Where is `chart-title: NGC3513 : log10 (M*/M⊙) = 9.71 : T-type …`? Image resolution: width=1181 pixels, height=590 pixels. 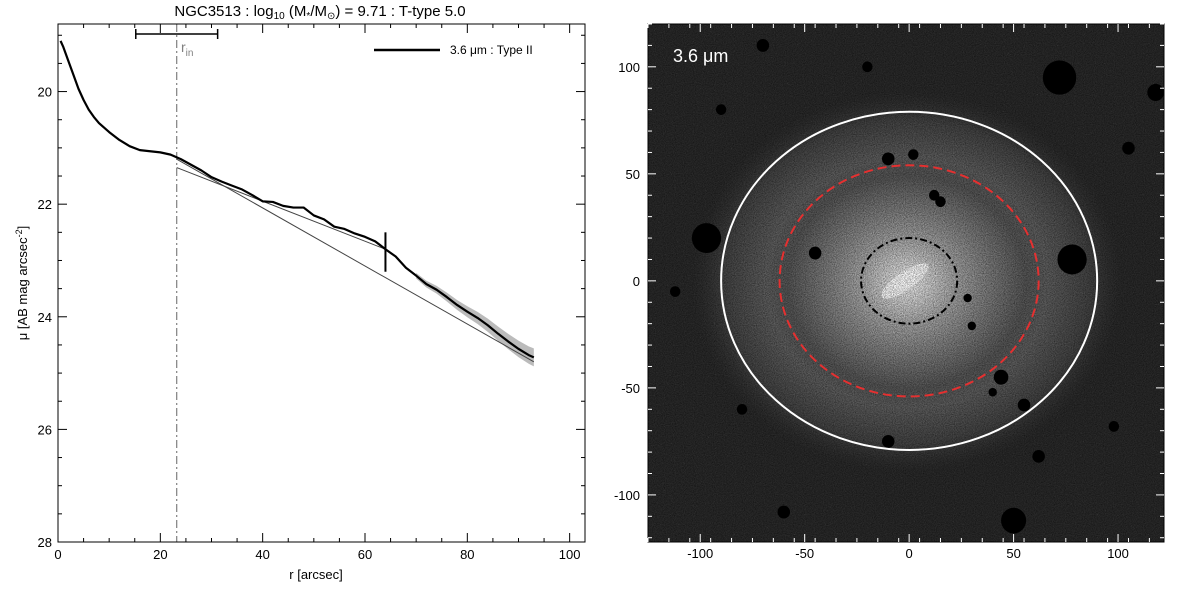 chart-title: NGC3513 : log10 (M*/M⊙) = 9.71 : T-type … is located at coordinates (319, 12).